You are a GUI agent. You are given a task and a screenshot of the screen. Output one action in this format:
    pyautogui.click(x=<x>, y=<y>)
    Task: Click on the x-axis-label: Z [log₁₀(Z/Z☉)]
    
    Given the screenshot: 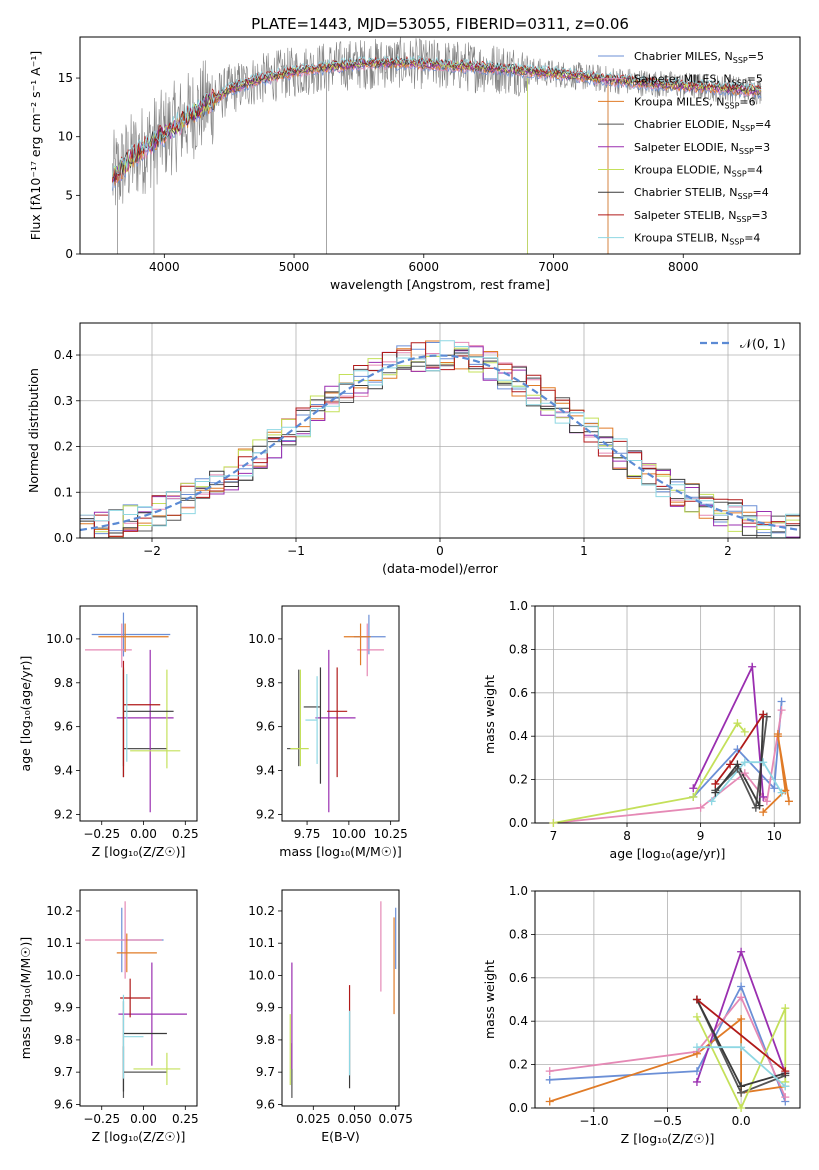 What is the action you would take?
    pyautogui.click(x=139, y=1136)
    